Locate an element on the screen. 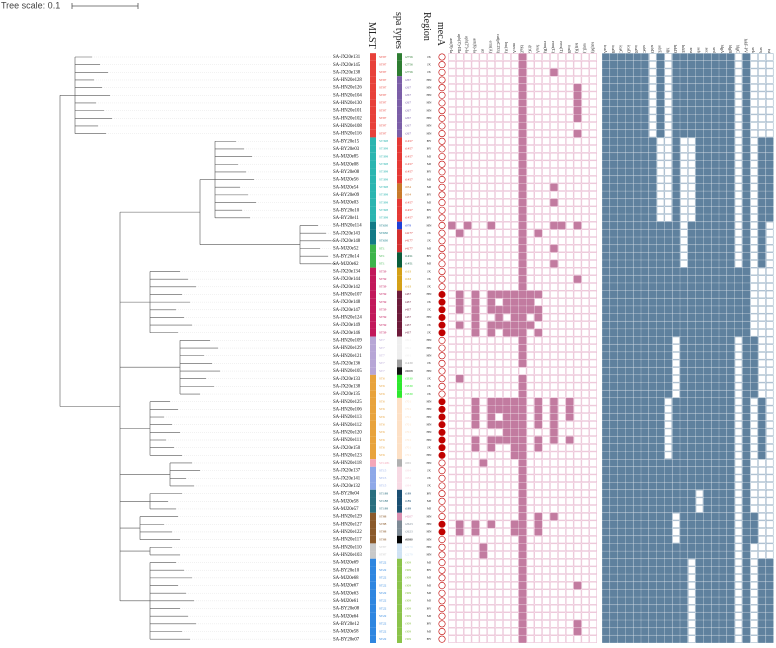 The width and height of the screenshot is (776, 648). virulence-gene-header: sek is located at coordinates (753, 50).